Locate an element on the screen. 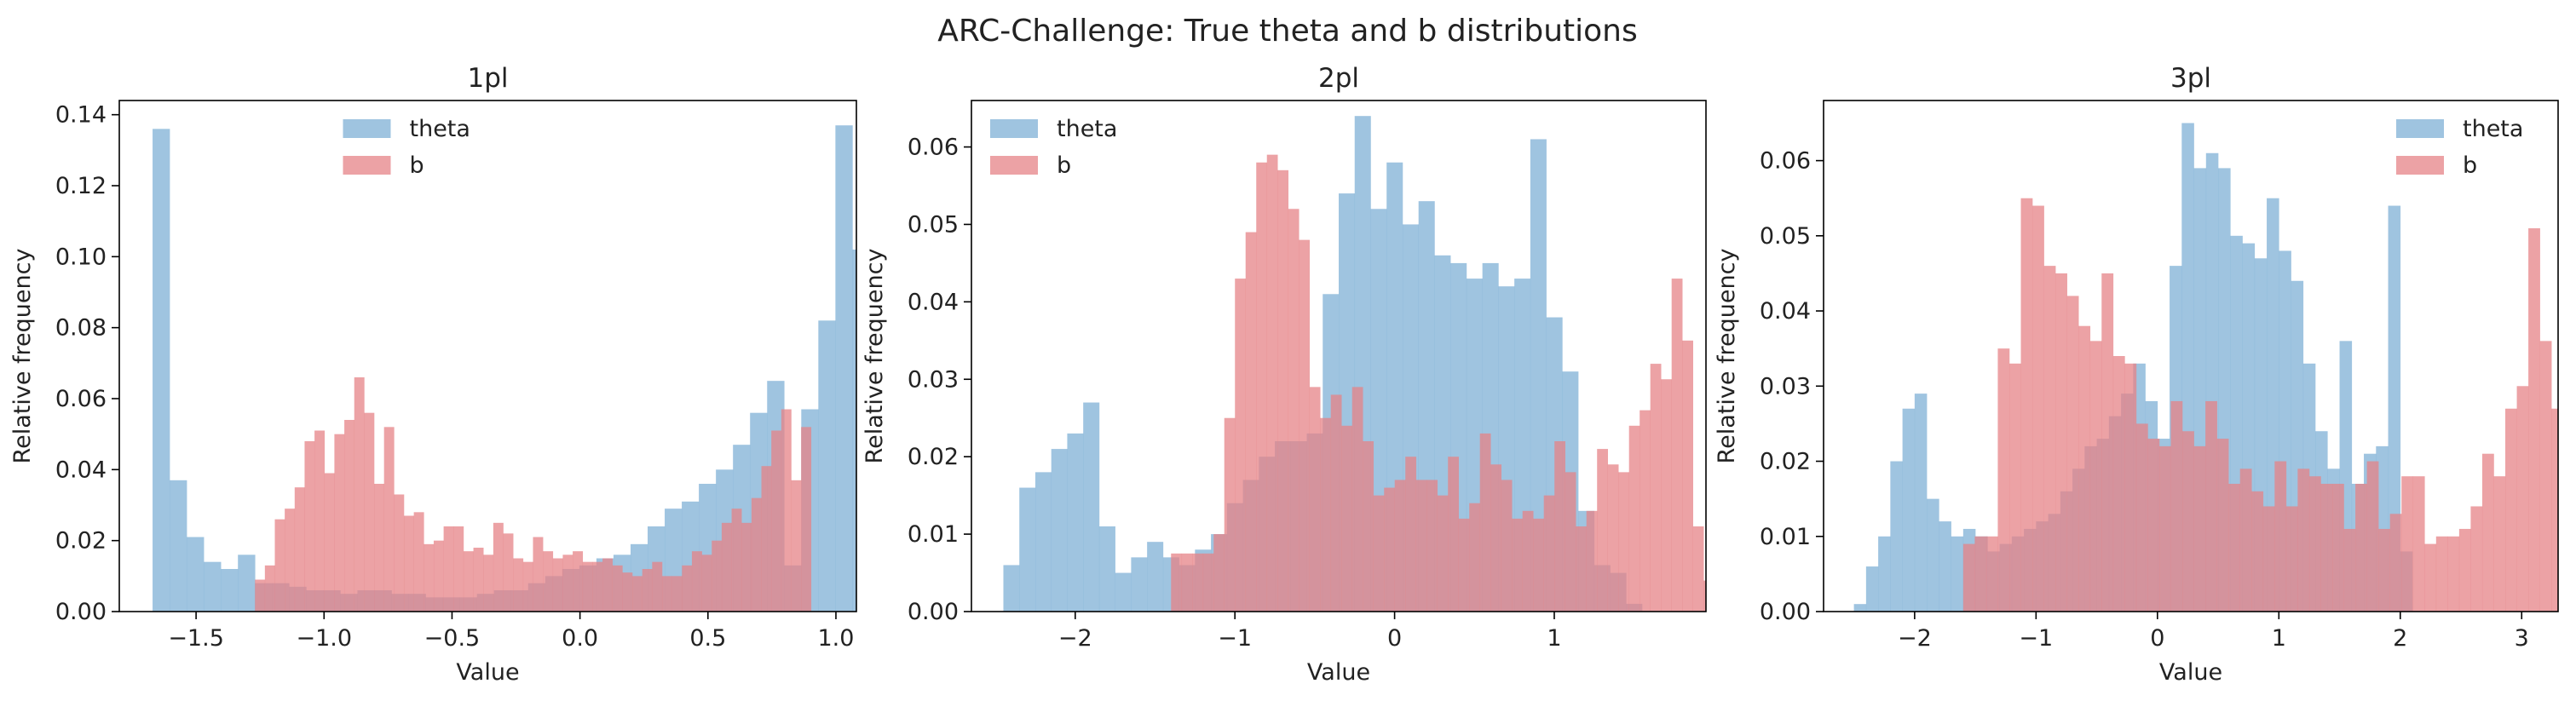  x-tick-label: 1 is located at coordinates (2279, 638).